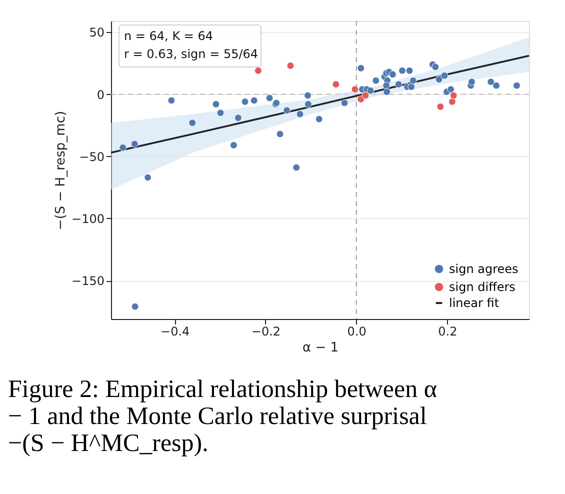 The width and height of the screenshot is (565, 494). Describe the element at coordinates (61, 170) in the screenshot. I see `y-axis-title: −(S − H_resp_mc)` at that location.